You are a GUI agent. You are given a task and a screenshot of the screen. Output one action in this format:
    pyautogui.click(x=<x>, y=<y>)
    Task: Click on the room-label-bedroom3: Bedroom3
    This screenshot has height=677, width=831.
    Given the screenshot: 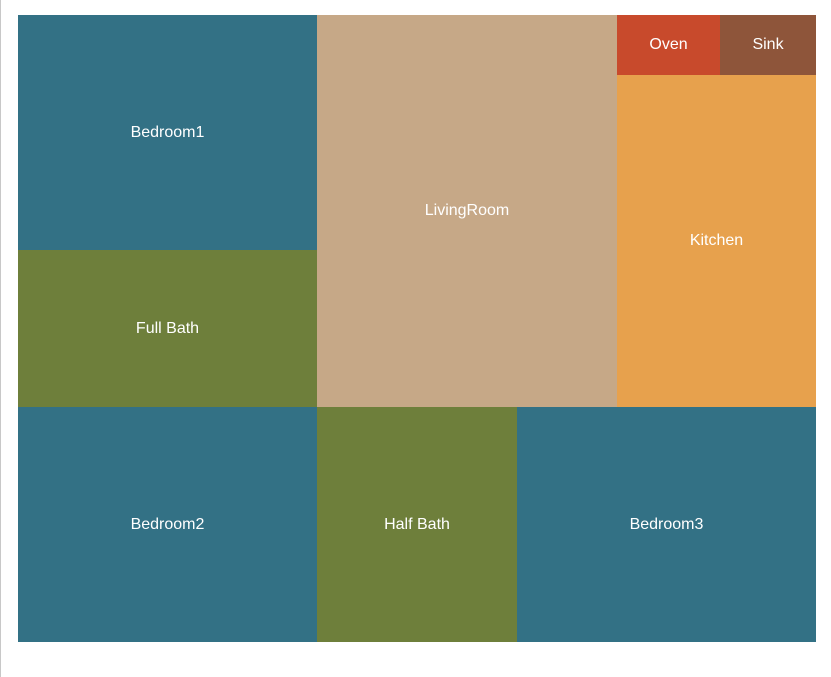 What is the action you would take?
    pyautogui.click(x=666, y=524)
    